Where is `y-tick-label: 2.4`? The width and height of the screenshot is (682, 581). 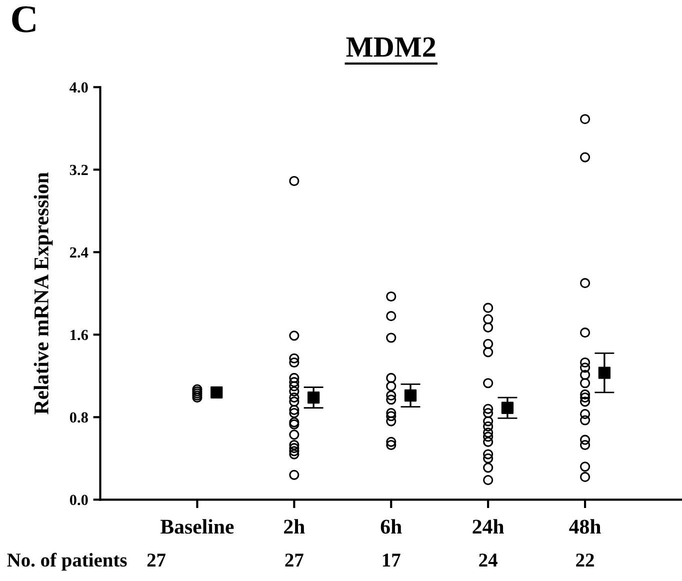
y-tick-label: 2.4 is located at coordinates (79, 252).